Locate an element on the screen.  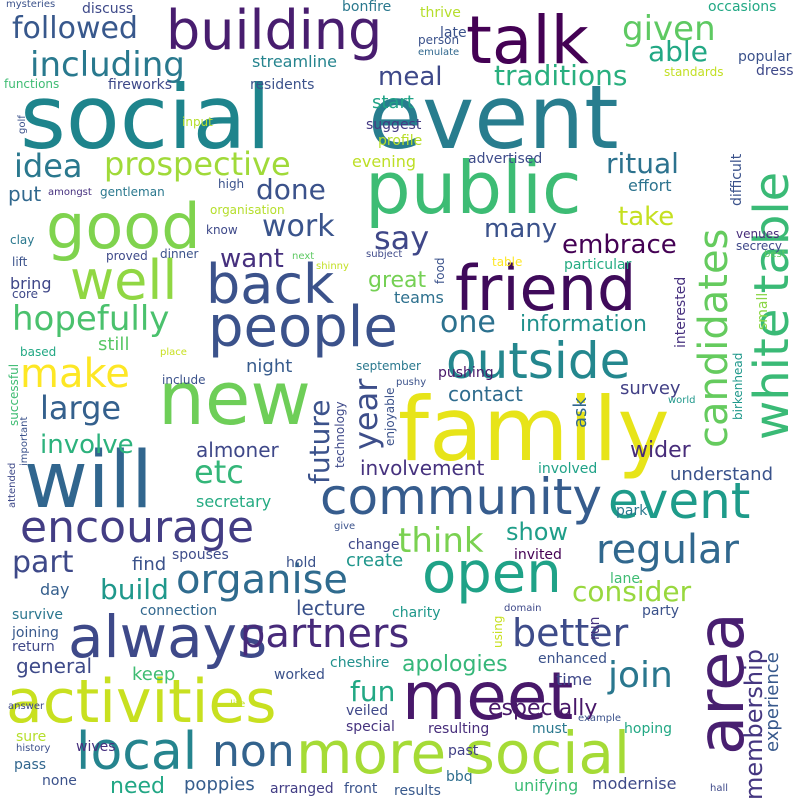
word-next: next is located at coordinates (303, 256).